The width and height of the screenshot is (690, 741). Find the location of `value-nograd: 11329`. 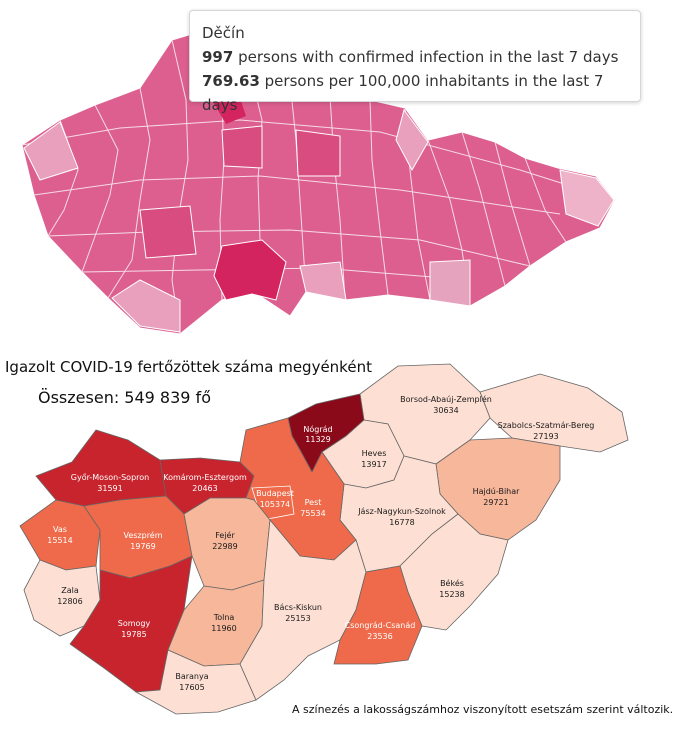

value-nograd: 11329 is located at coordinates (317, 439).